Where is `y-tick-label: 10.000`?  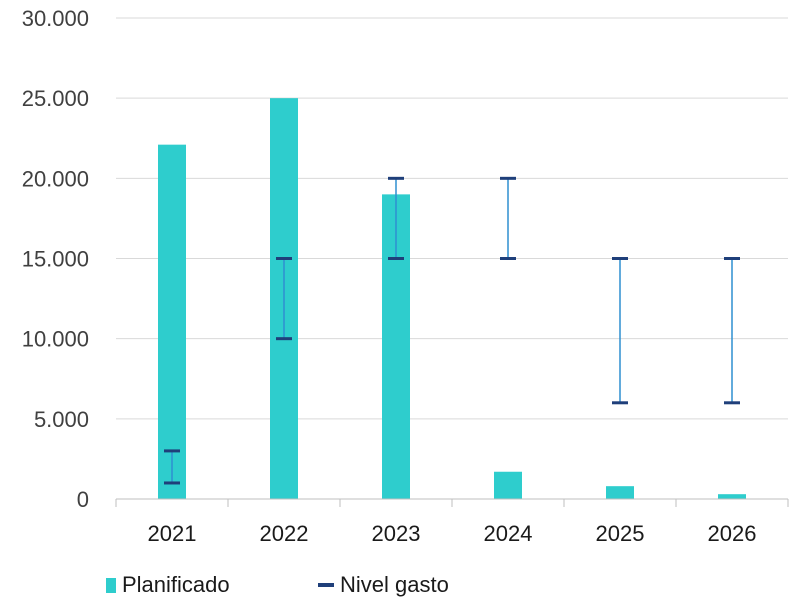 y-tick-label: 10.000 is located at coordinates (55, 339).